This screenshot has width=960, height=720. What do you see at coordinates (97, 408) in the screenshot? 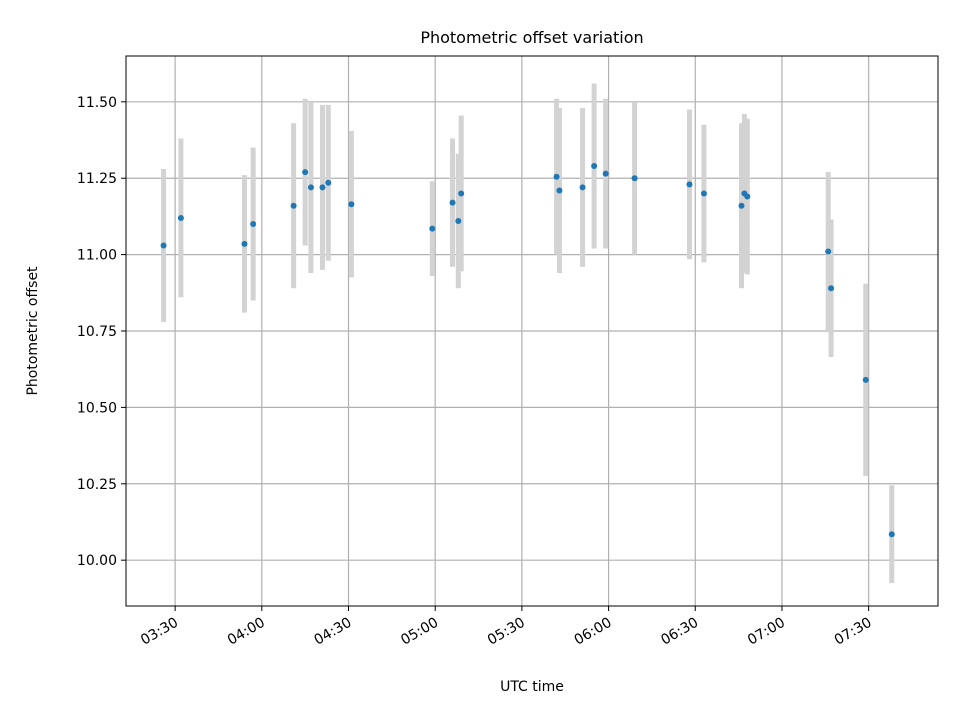
I see `y-tick-label: 10.50` at bounding box center [97, 408].